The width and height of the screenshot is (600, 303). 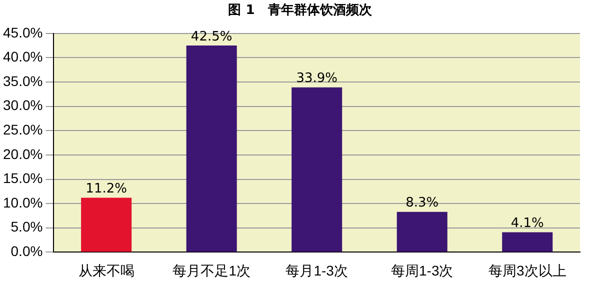 What do you see at coordinates (22, 105) in the screenshot?
I see `y-tick-label: 30.0%` at bounding box center [22, 105].